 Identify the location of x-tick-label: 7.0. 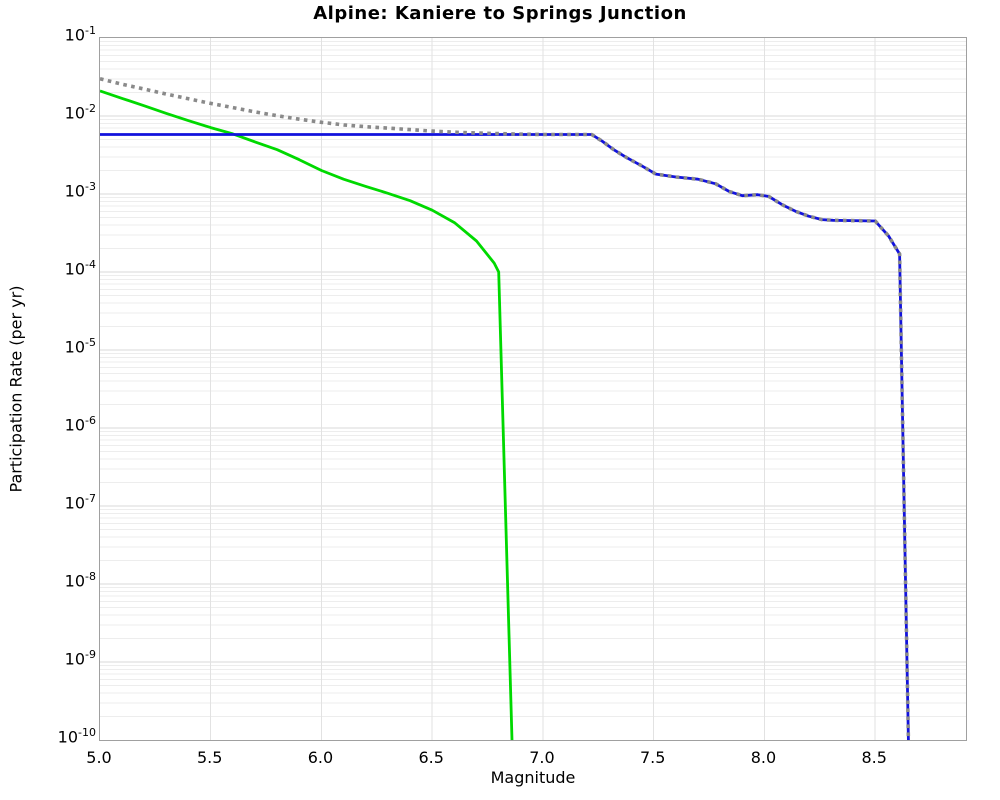
(542, 757).